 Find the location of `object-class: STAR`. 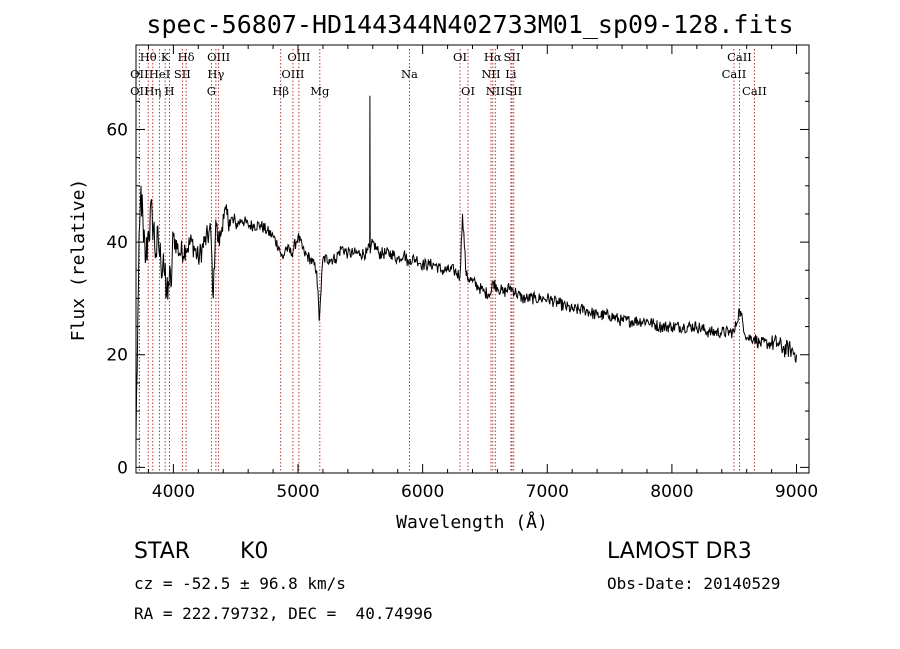

object-class: STAR is located at coordinates (162, 551).